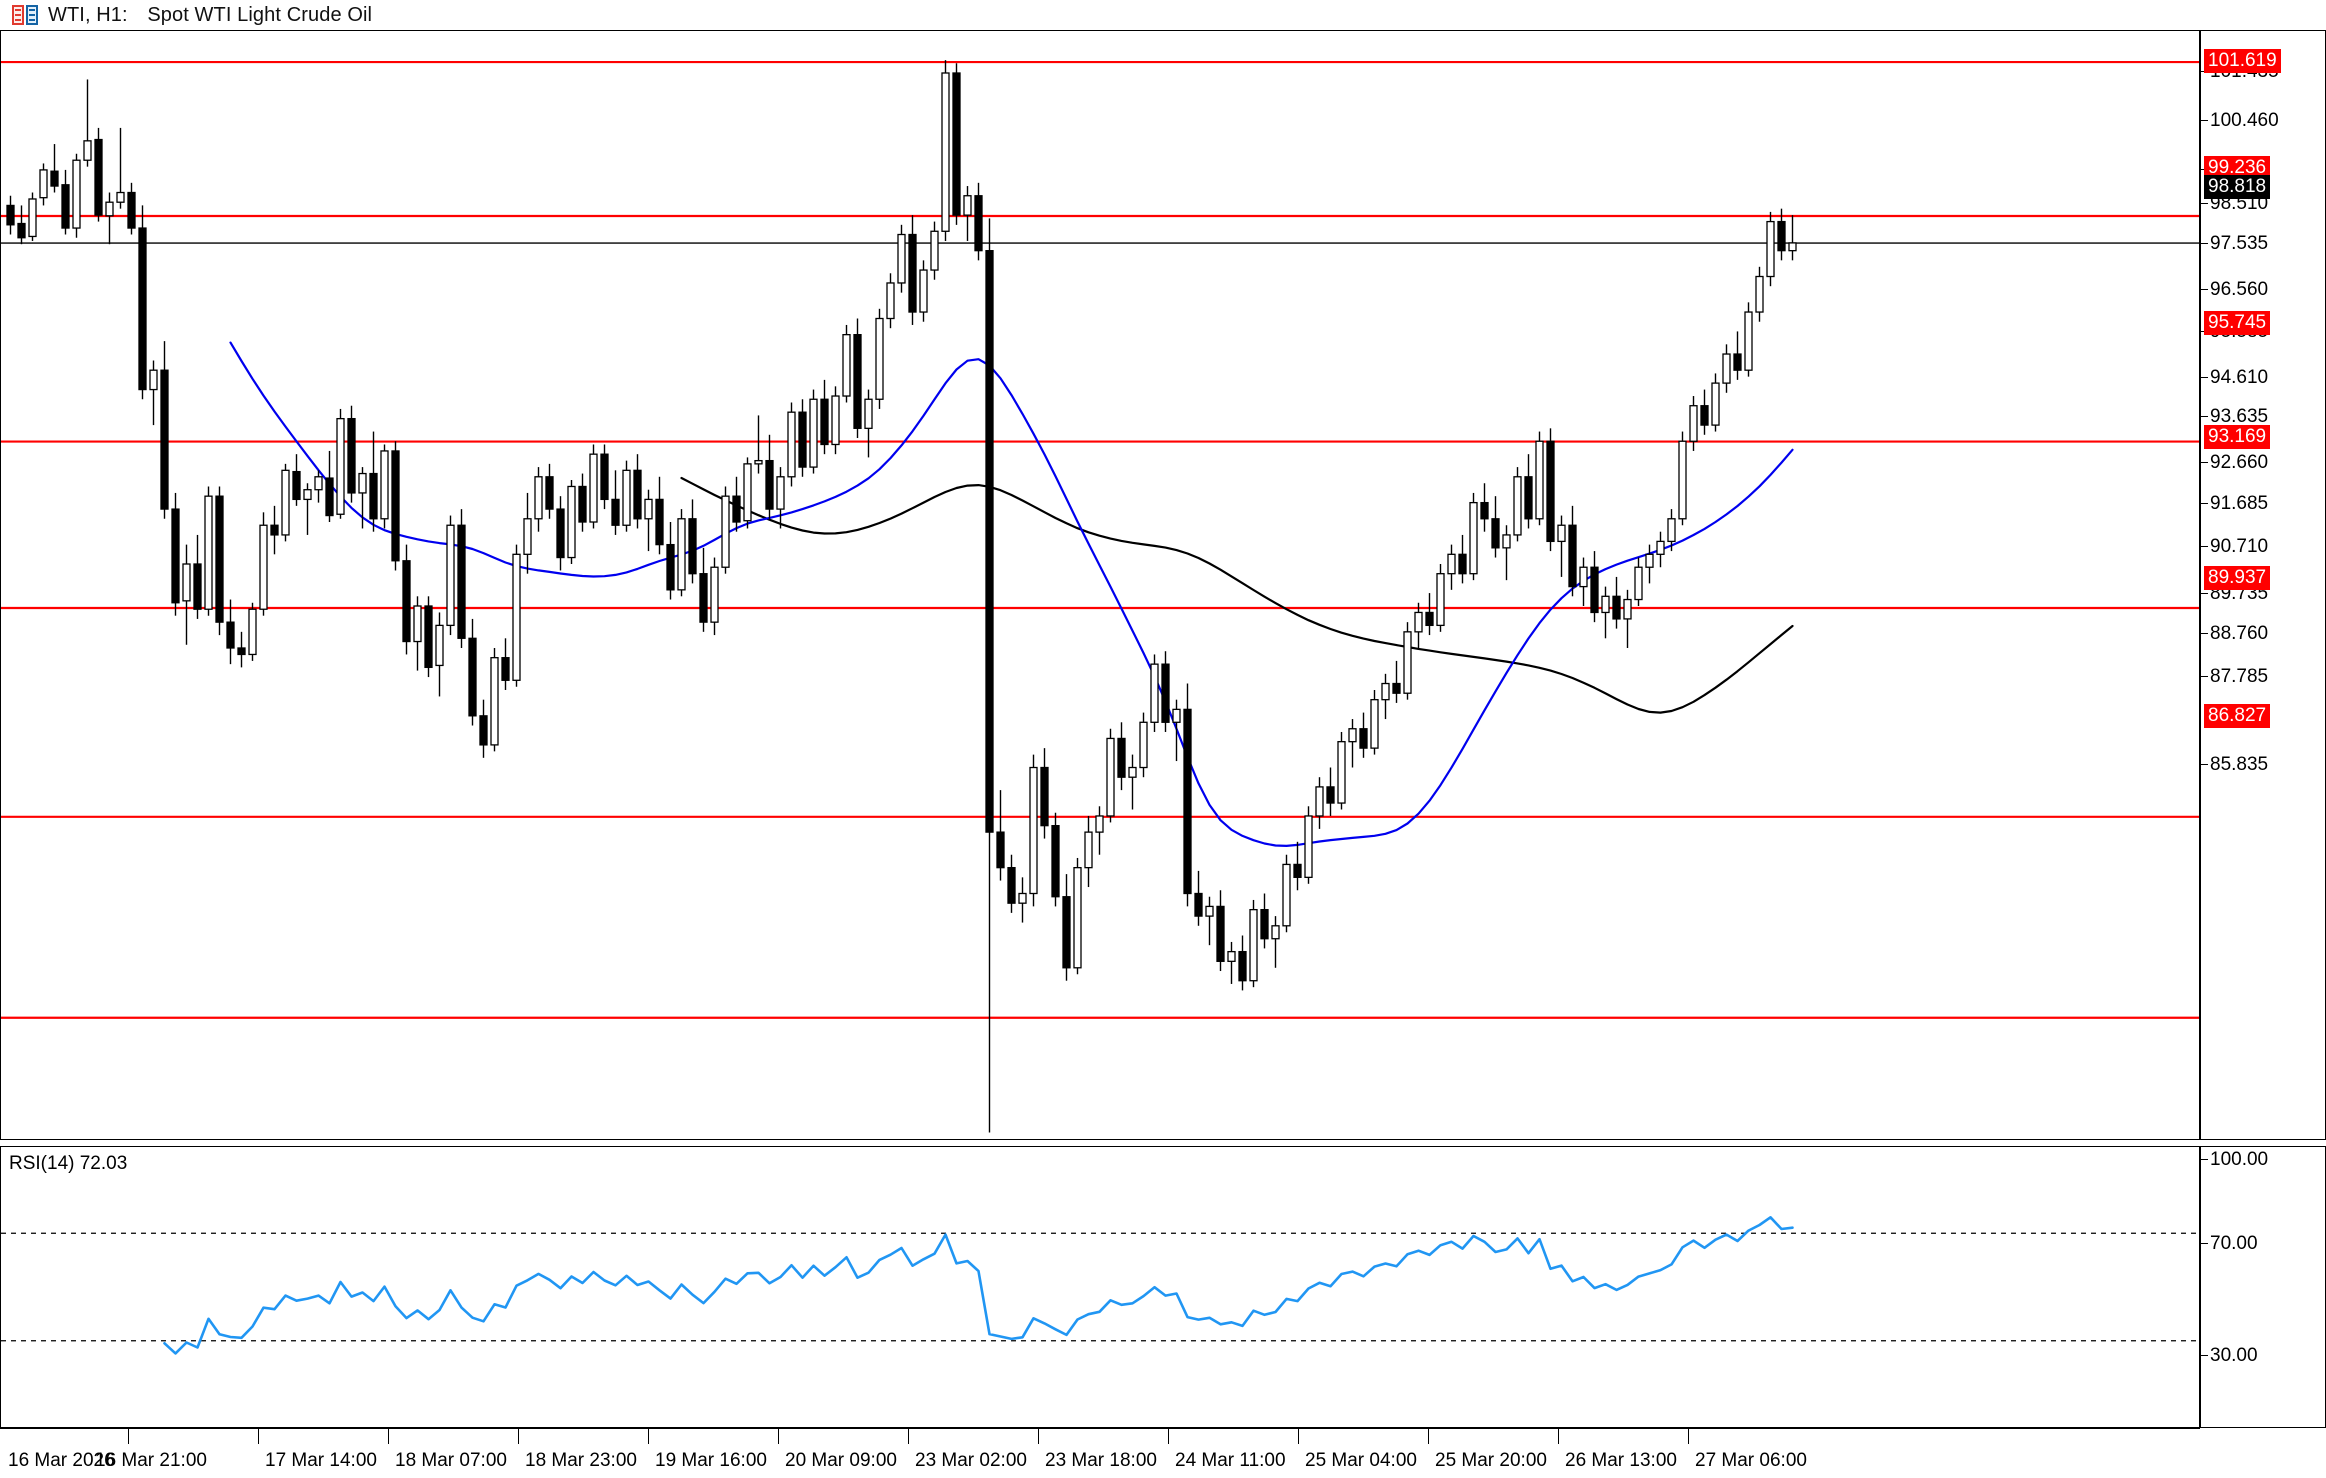  Describe the element at coordinates (260, 14) in the screenshot. I see `chart-instrument-description: Spot WTI Light Crude Oil` at that location.